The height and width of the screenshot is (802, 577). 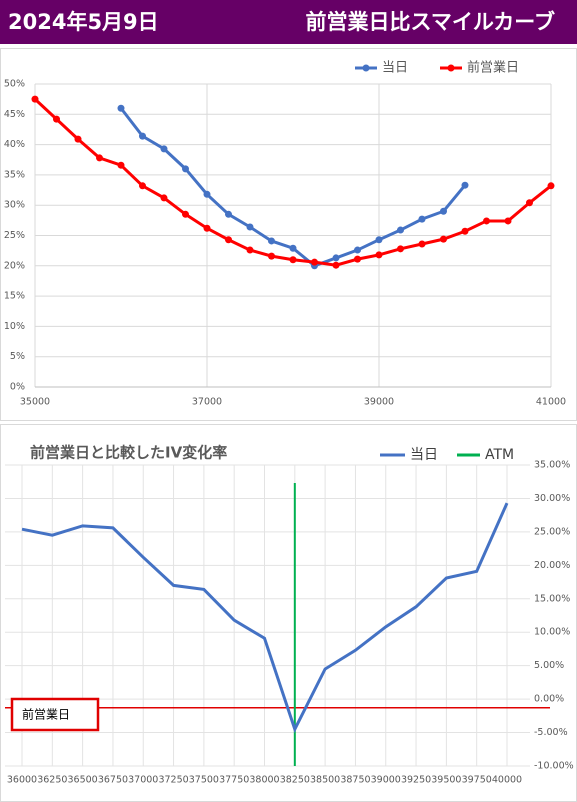 What do you see at coordinates (325, 780) in the screenshot?
I see `x-tick-label: 38500` at bounding box center [325, 780].